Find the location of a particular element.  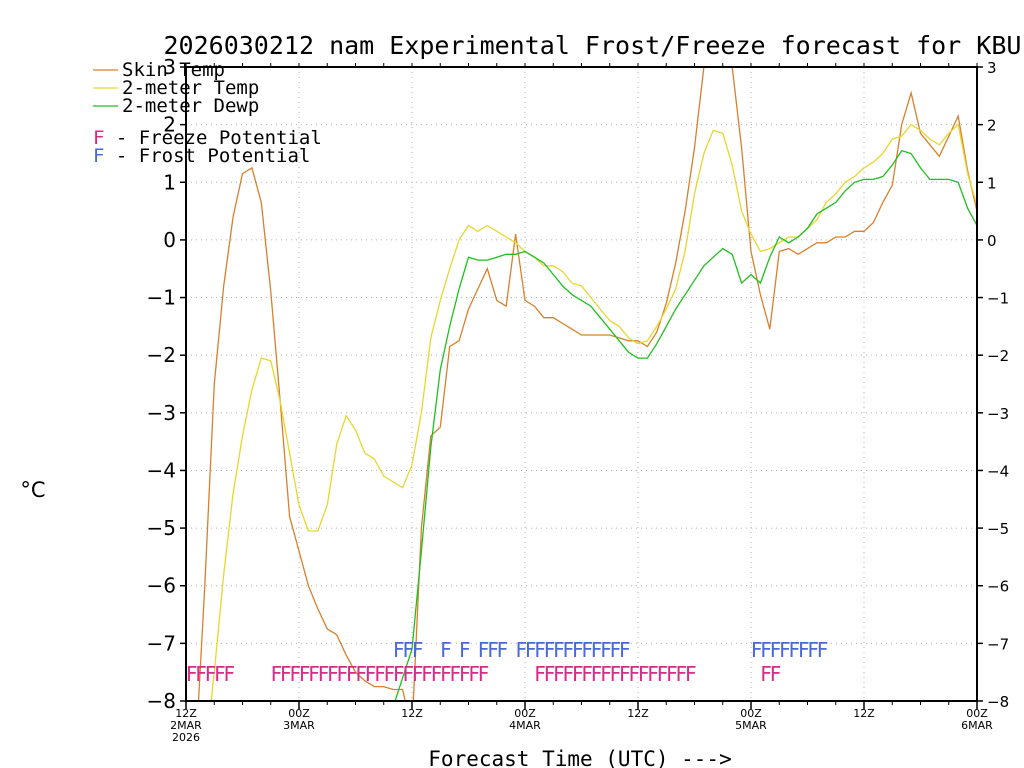

x-axis-label: Forecast Time (UTC) ---> is located at coordinates (579, 757).